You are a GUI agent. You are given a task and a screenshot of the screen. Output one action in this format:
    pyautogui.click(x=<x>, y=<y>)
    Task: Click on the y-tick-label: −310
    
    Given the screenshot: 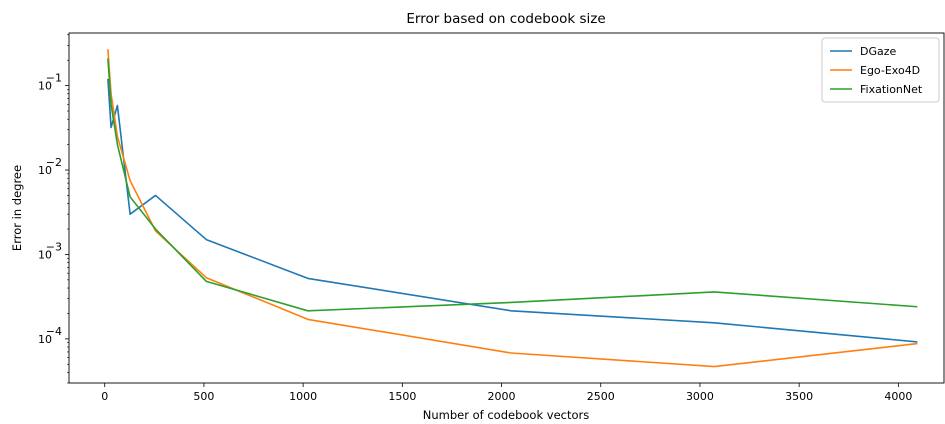 What is the action you would take?
    pyautogui.click(x=50, y=250)
    